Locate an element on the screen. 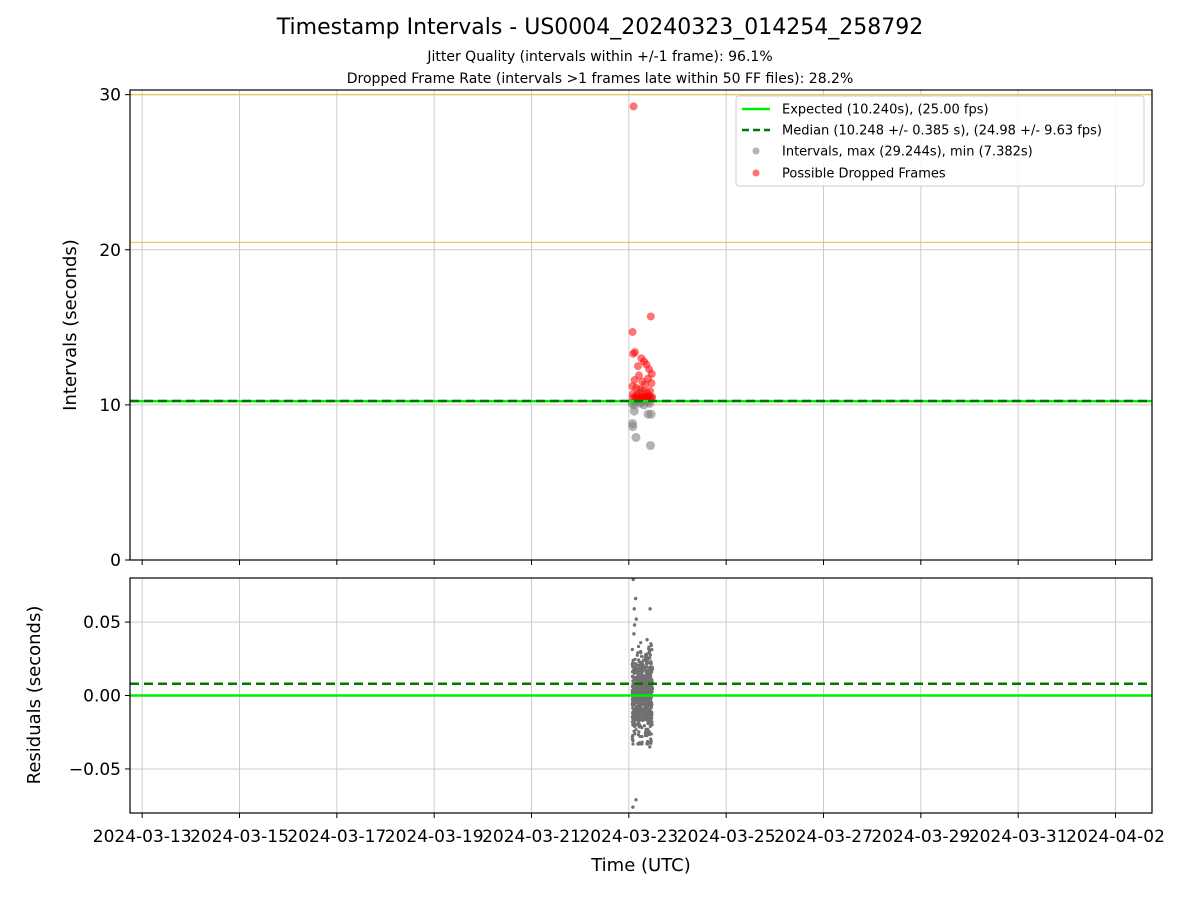 The height and width of the screenshot is (900, 1200). top-y-tick-label: 30 is located at coordinates (110, 96).